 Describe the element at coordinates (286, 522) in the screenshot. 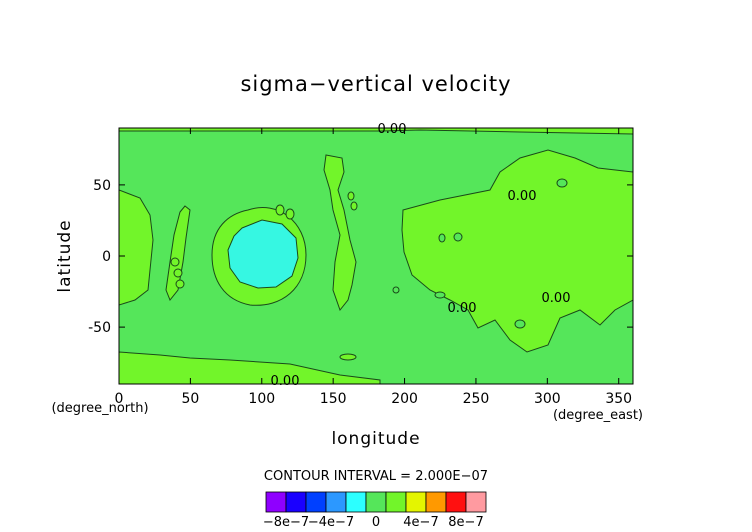

I see `colorbar-label: −8e−7` at that location.